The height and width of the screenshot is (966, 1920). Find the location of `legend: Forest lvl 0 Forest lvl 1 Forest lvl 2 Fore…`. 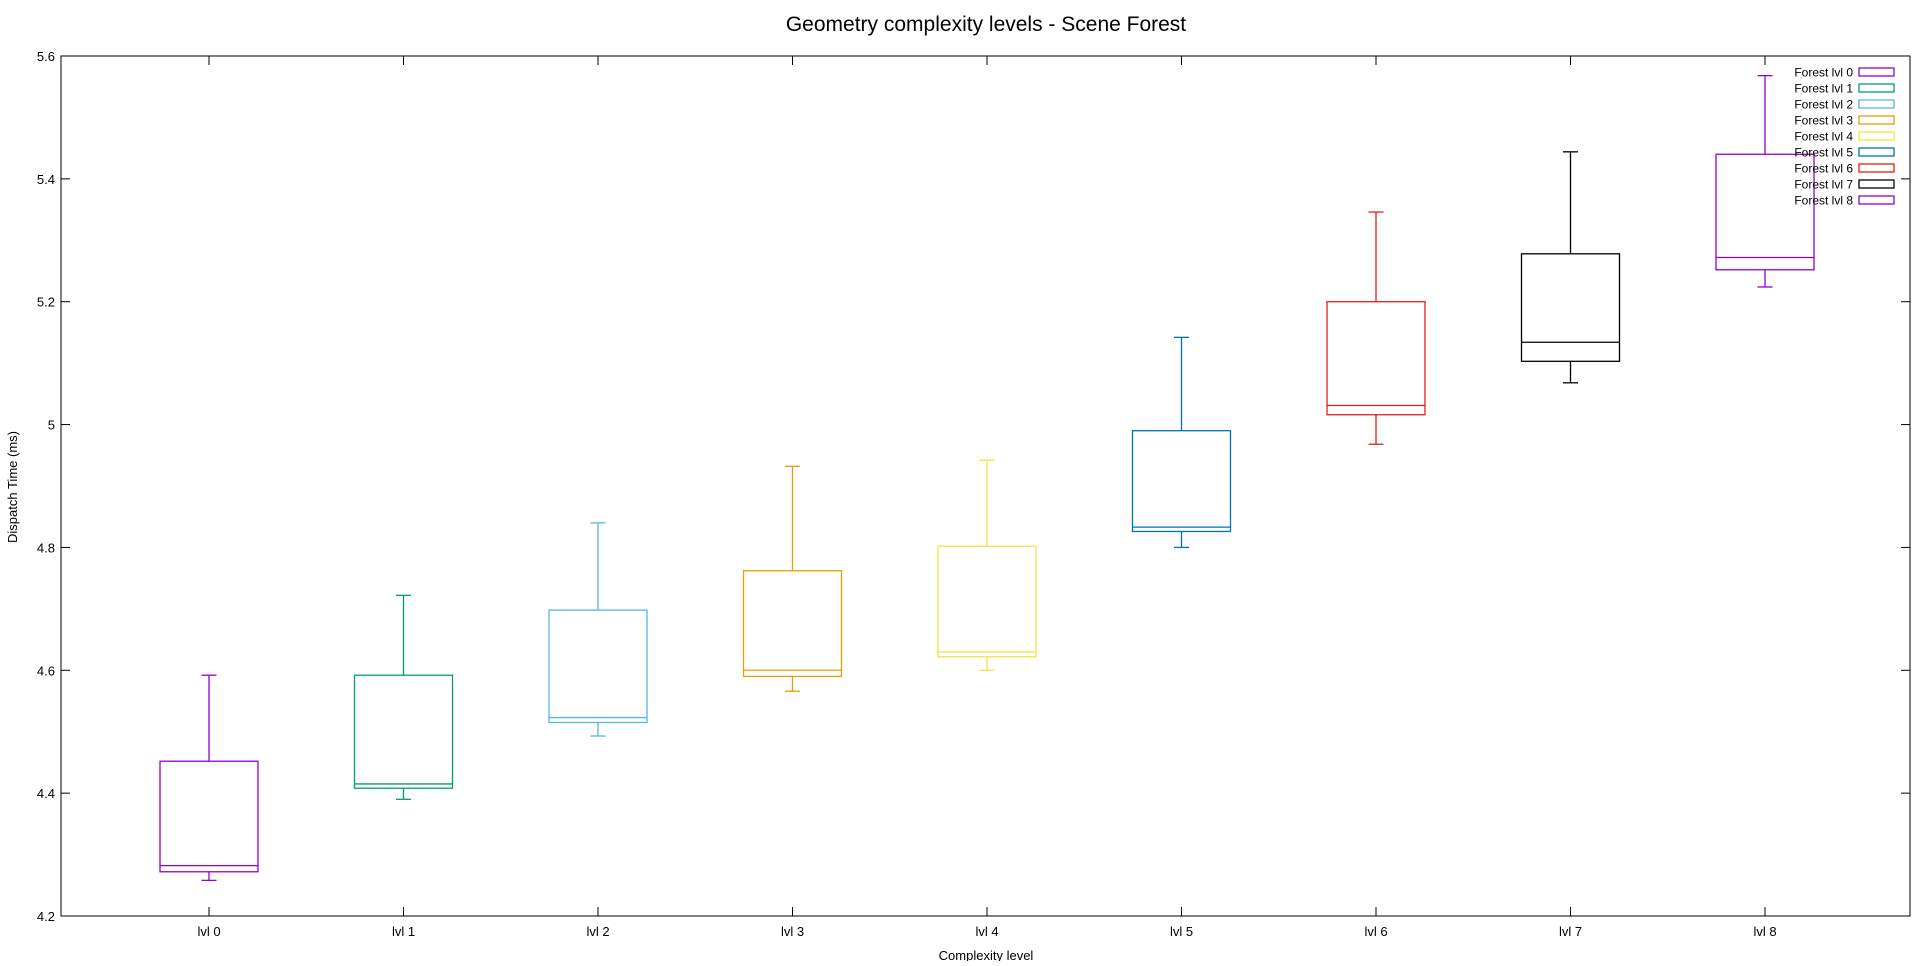

legend: Forest lvl 0 Forest lvl 1 Forest lvl 2 Fore… is located at coordinates (1844, 137).